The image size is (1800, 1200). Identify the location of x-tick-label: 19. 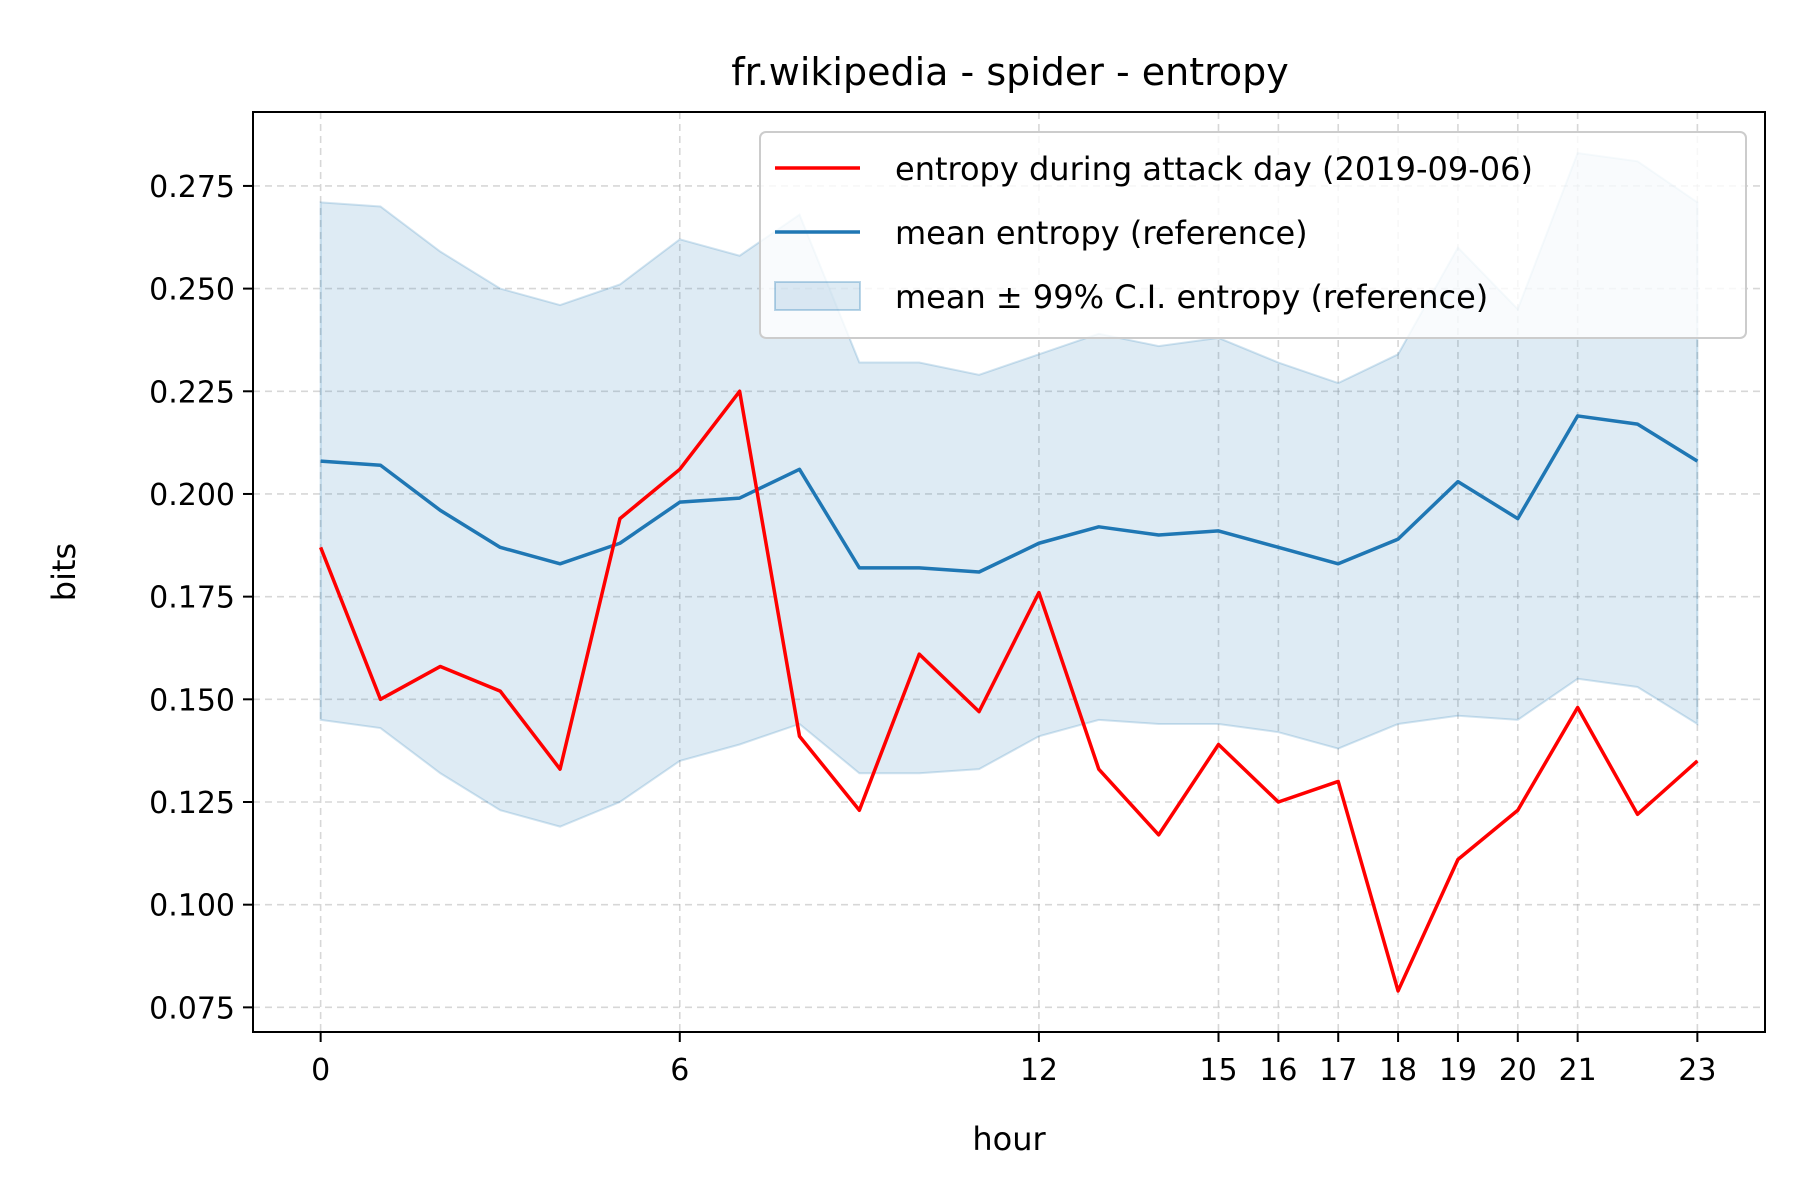
(1458, 1070).